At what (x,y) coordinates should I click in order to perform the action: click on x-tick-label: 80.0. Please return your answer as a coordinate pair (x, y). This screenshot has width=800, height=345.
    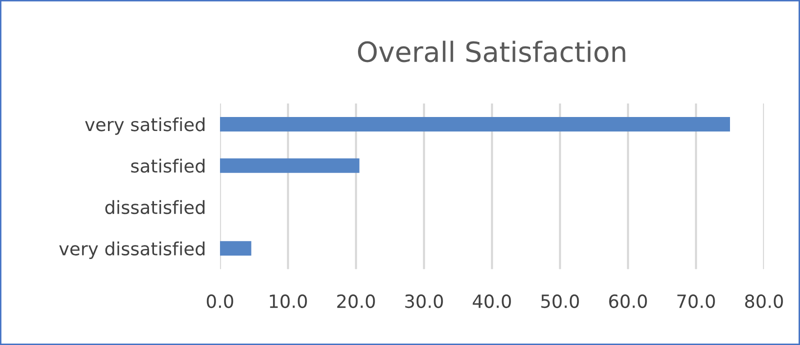
    Looking at the image, I should click on (764, 301).